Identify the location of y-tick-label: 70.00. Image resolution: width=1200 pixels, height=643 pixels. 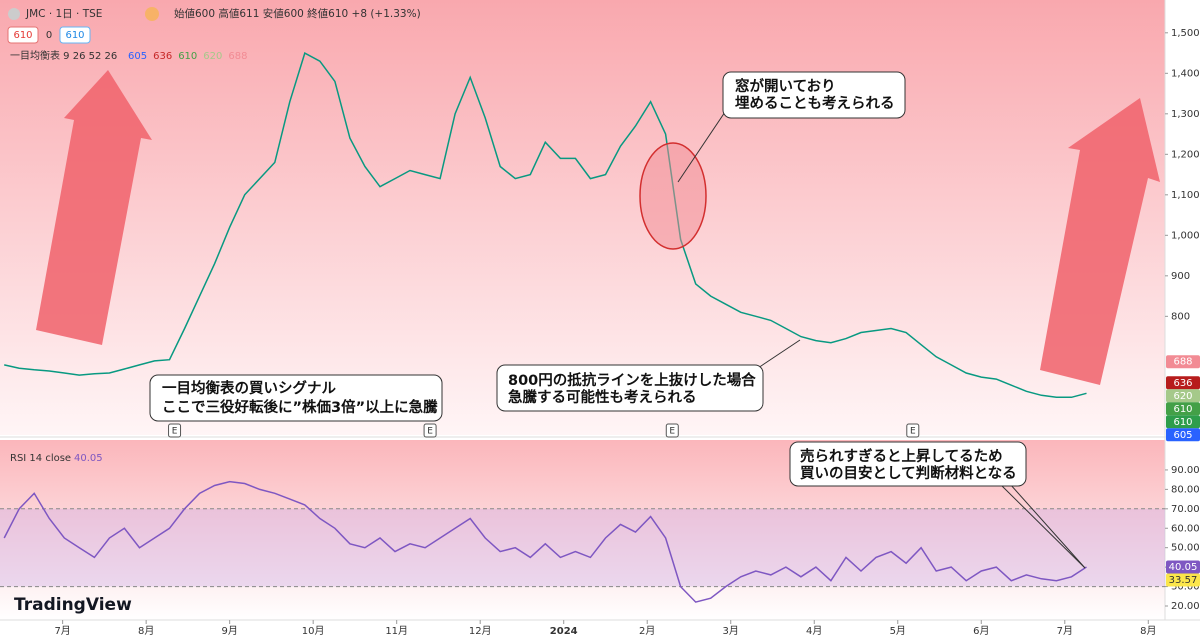
(1185, 509).